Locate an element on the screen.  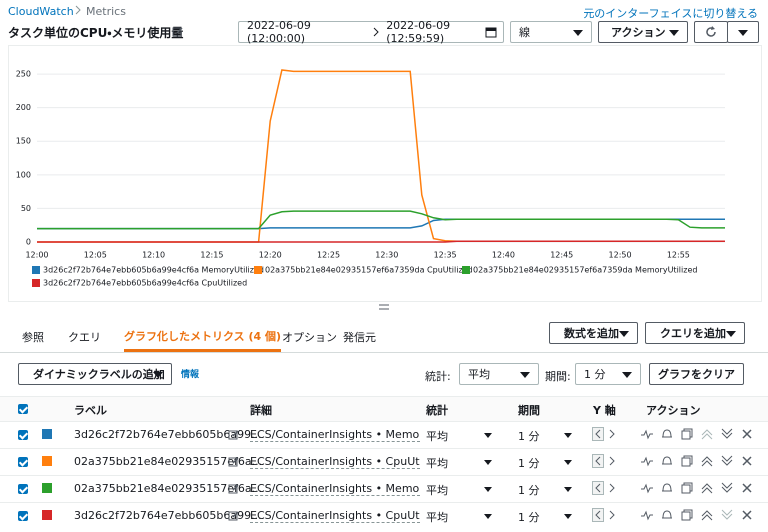
add-math-button: 数式を追加 is located at coordinates (593, 333).